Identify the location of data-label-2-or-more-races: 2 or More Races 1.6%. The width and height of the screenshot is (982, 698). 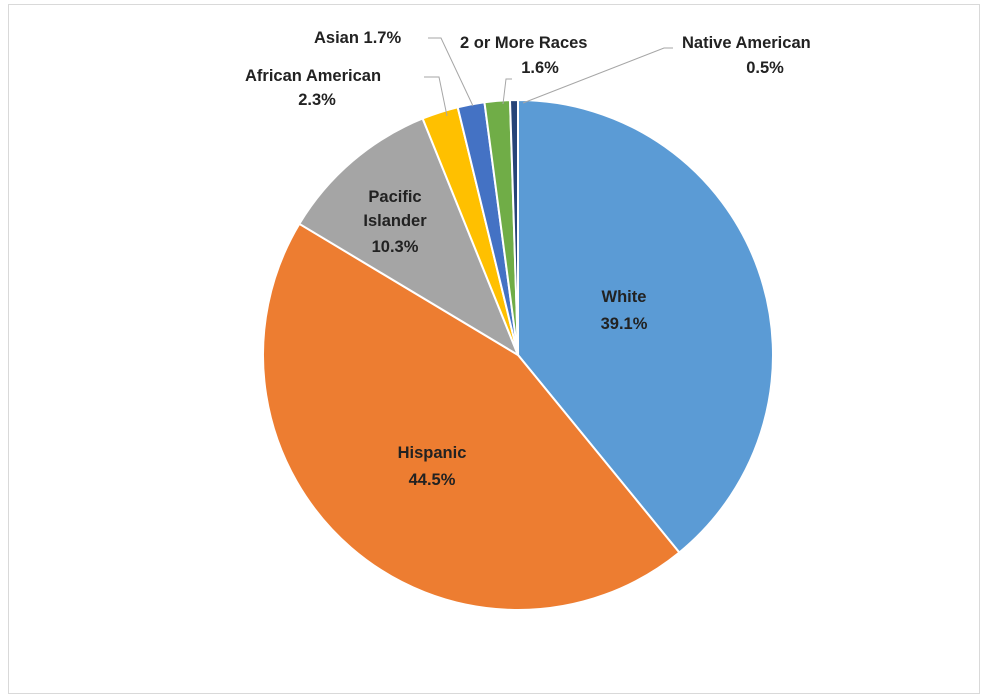
(523, 55).